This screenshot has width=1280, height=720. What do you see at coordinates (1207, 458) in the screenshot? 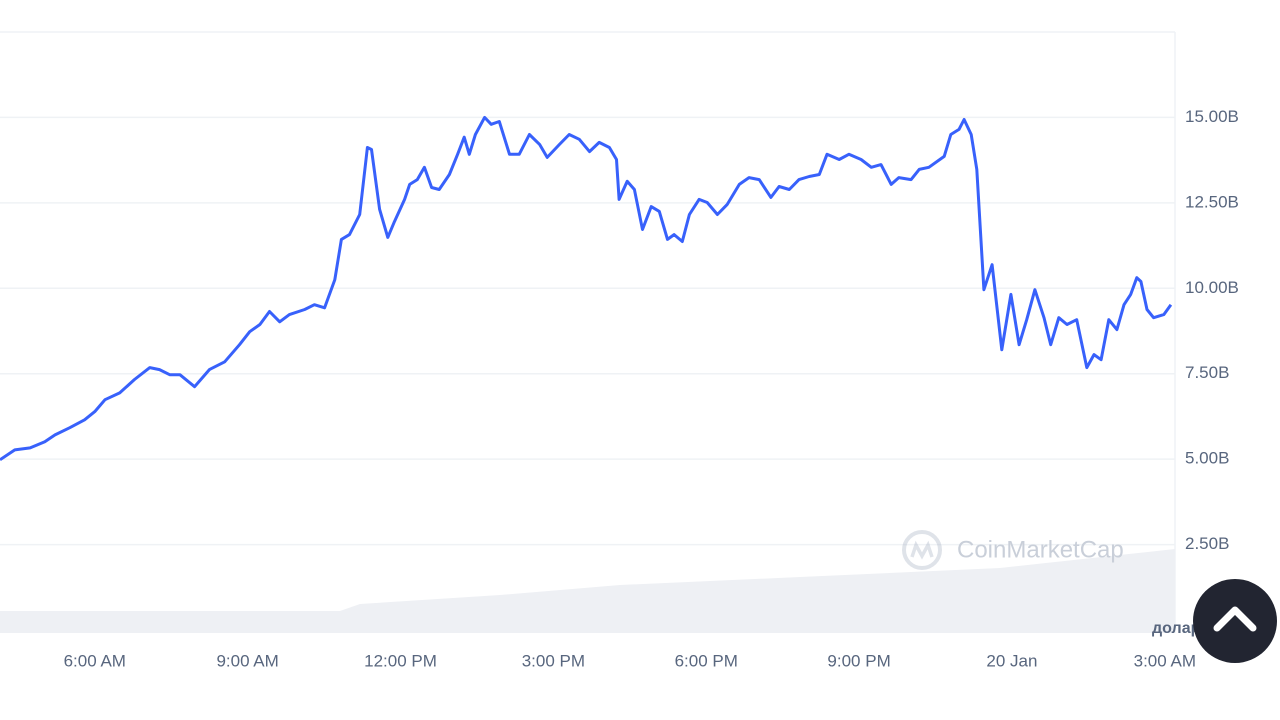
I see `y-tick-label: 5.00B` at bounding box center [1207, 458].